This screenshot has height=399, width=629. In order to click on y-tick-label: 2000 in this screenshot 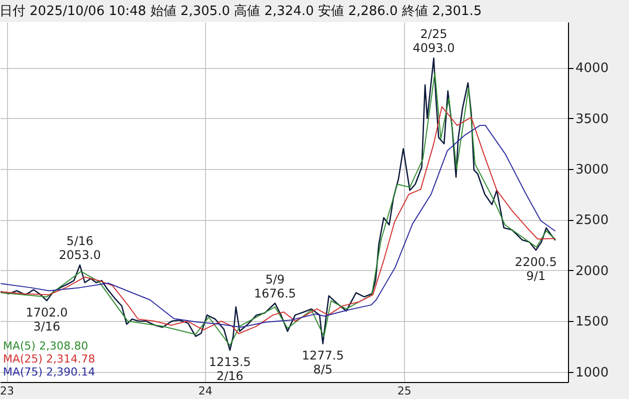, I will do `click(592, 271)`.